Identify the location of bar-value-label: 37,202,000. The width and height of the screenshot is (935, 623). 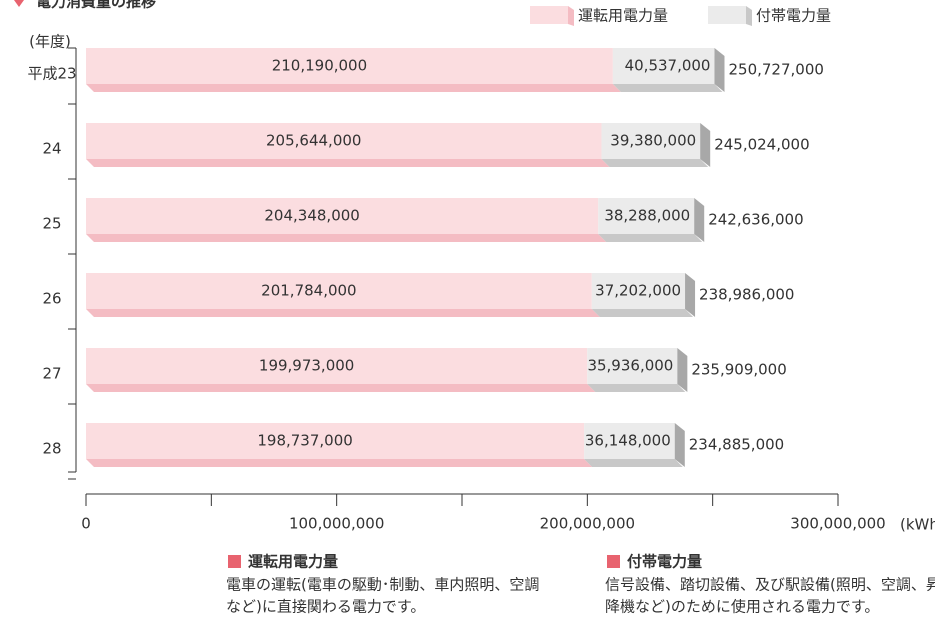
(638, 291).